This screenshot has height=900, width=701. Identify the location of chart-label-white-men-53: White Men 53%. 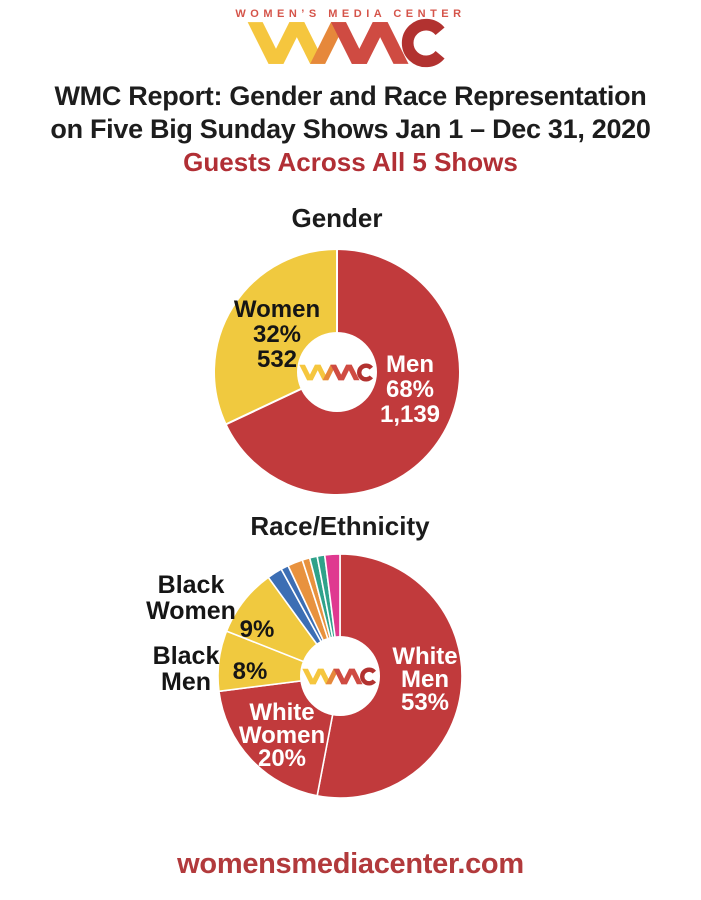
(425, 679).